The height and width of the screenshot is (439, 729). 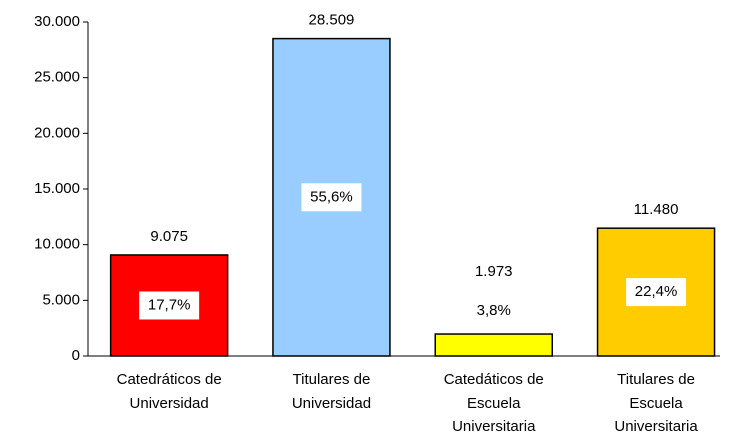 What do you see at coordinates (57, 77) in the screenshot?
I see `y-tick-label: 25.000` at bounding box center [57, 77].